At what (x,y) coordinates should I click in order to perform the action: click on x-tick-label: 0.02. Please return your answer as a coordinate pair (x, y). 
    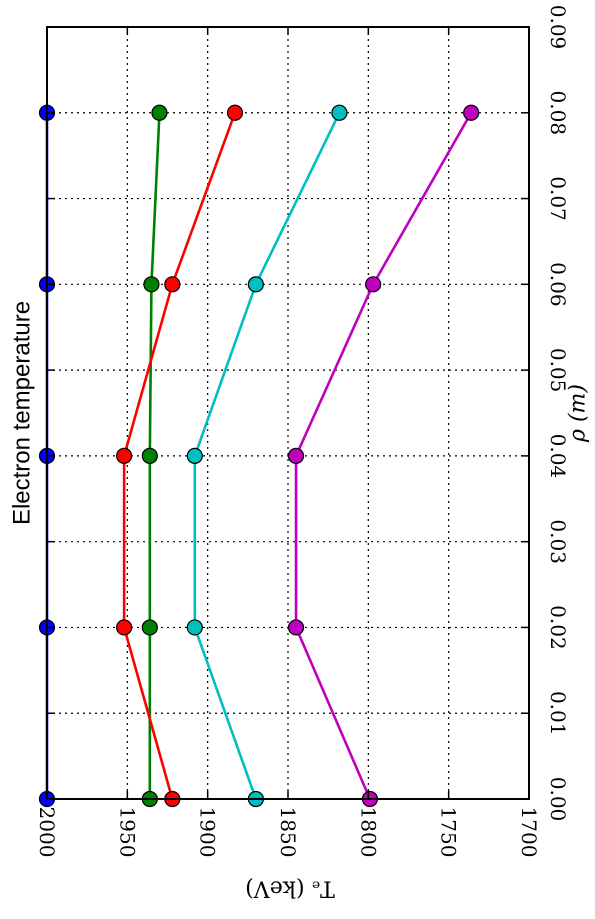
    Looking at the image, I should click on (558, 627).